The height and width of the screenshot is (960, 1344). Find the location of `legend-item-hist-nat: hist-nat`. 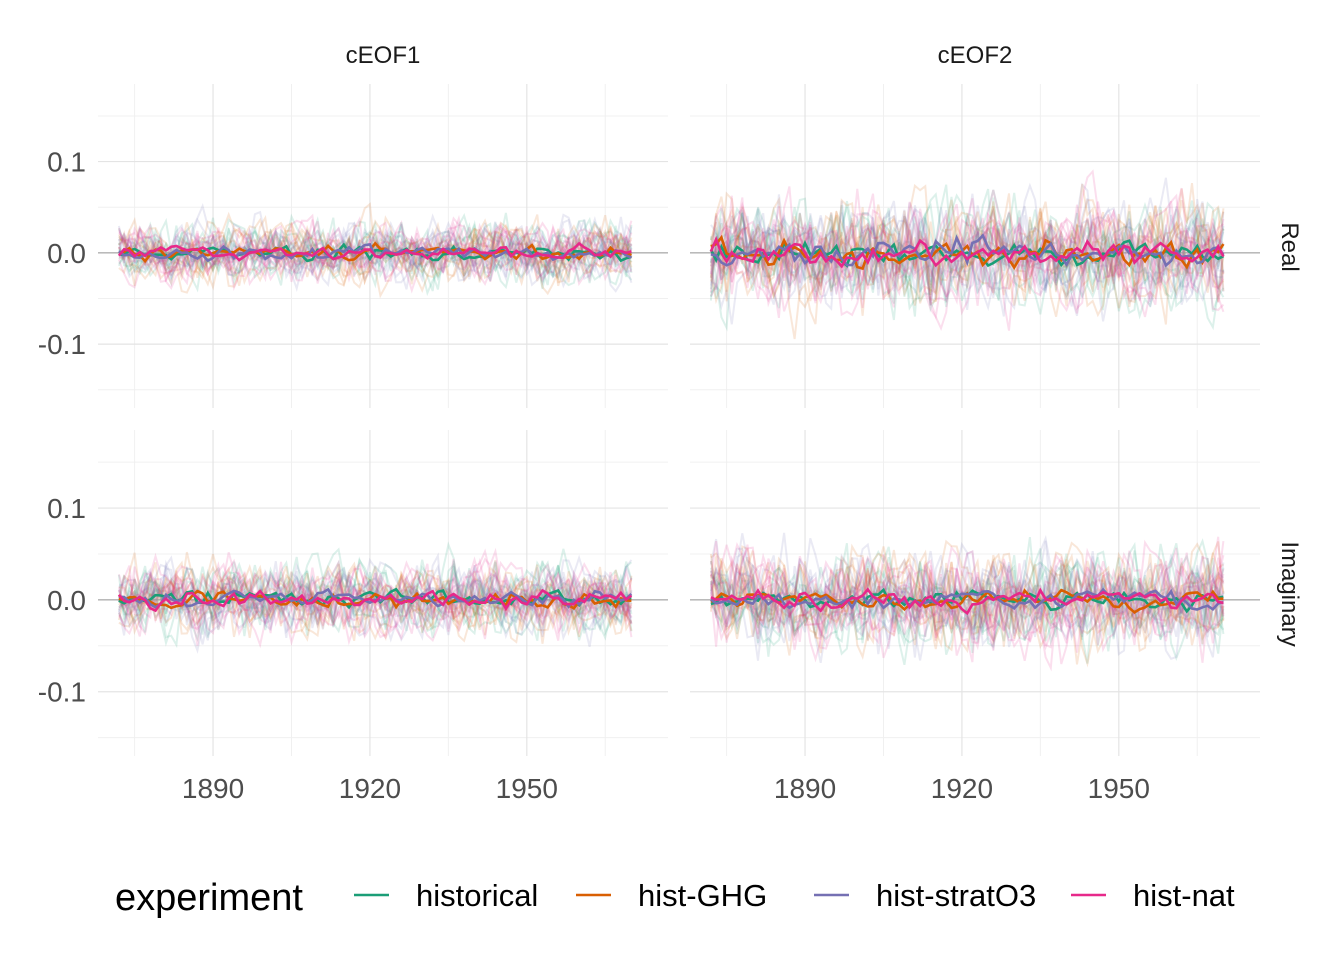

legend-item-hist-nat: hist-nat is located at coordinates (1153, 895).